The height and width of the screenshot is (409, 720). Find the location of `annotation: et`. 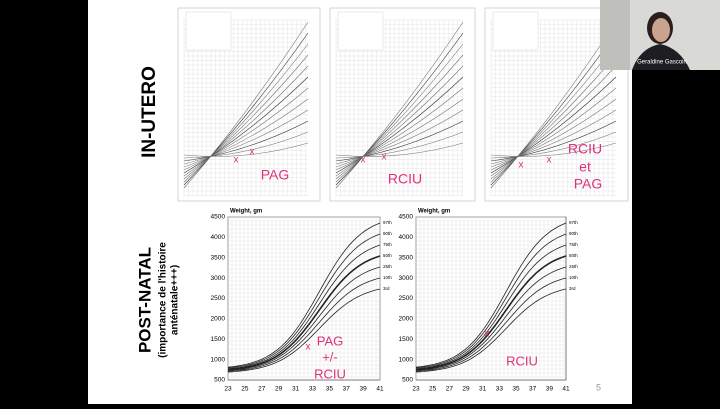

annotation: et is located at coordinates (585, 167).